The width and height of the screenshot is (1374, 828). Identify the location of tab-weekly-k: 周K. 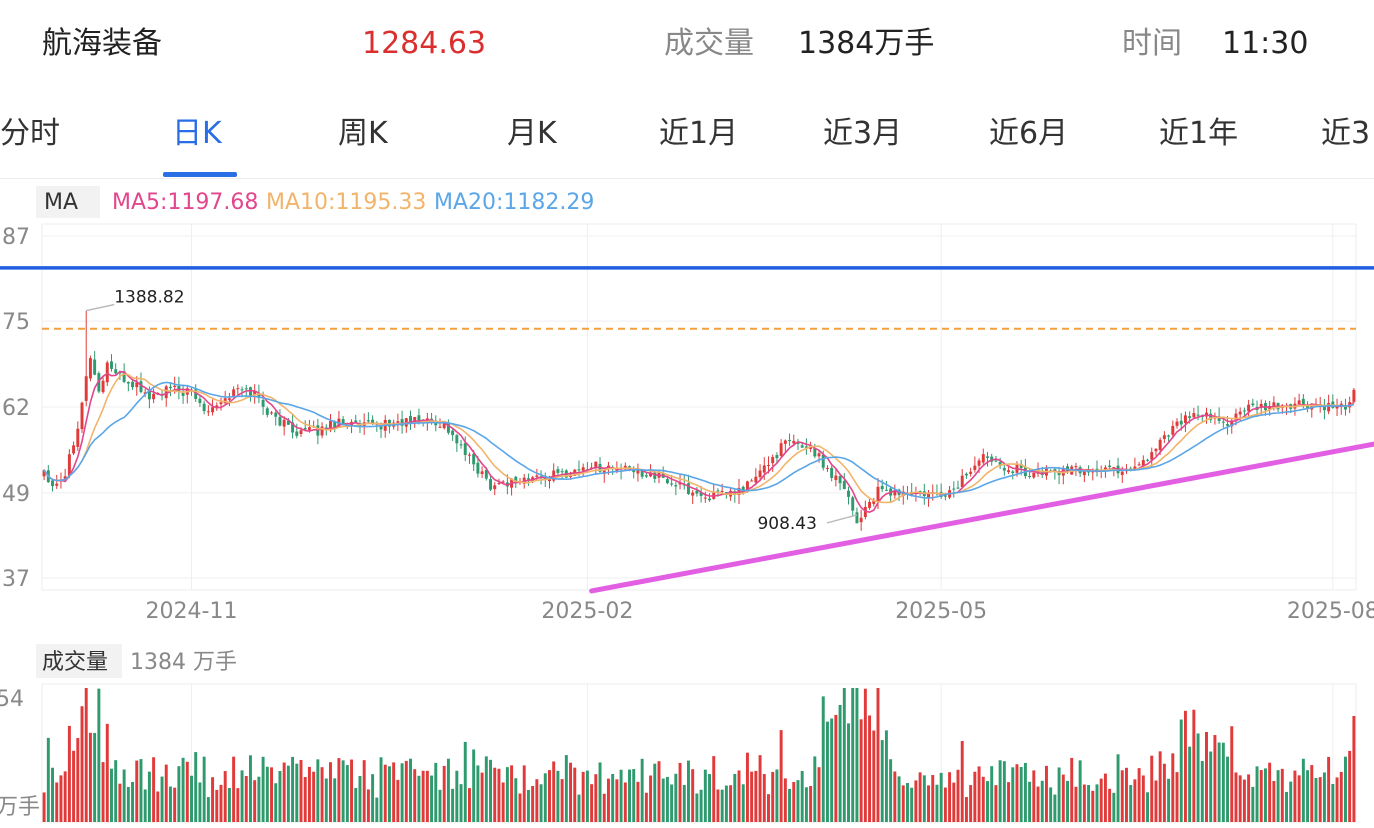
(363, 133).